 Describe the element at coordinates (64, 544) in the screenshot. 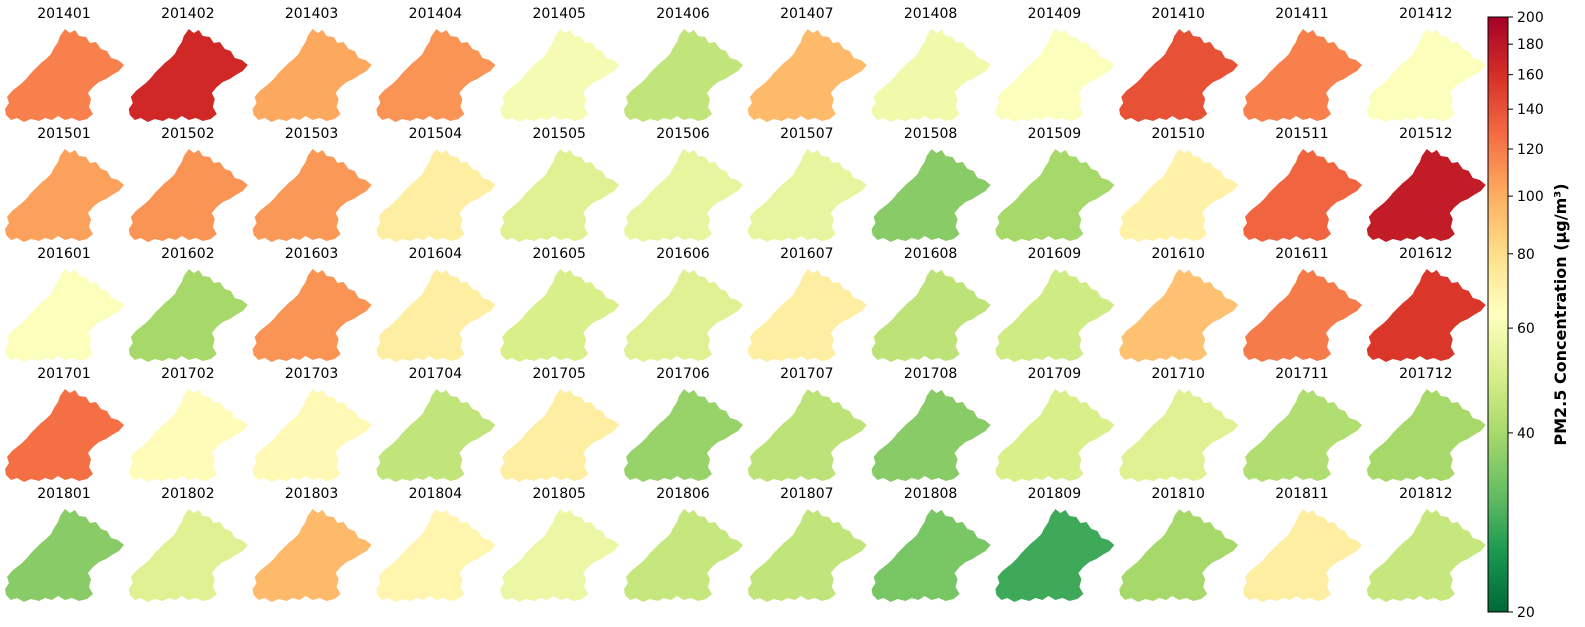

I see `map-panel: 201801` at that location.